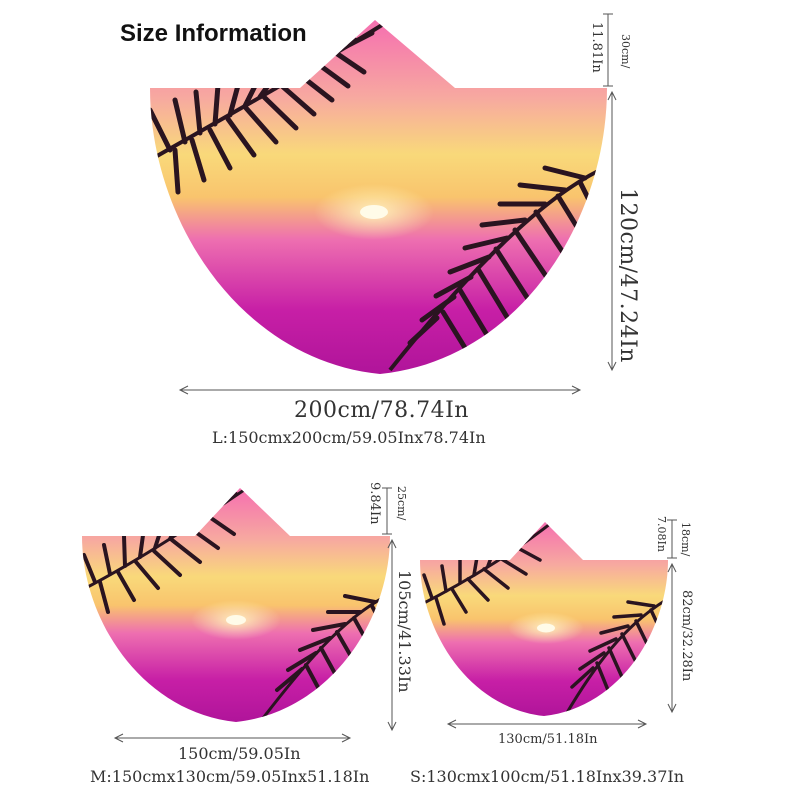  What do you see at coordinates (547, 776) in the screenshot?
I see `small-size-line: S:130cmx100cm/51.18Inx39.37In` at bounding box center [547, 776].